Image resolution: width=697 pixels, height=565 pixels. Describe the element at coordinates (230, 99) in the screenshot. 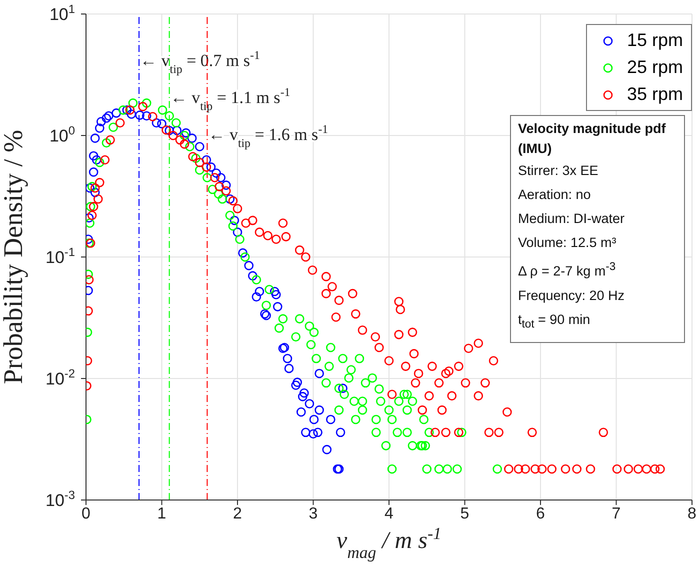

I see `ref-line-label: ← v$_{tip}$ = 1.1 m s$^{-1}$` at that location.